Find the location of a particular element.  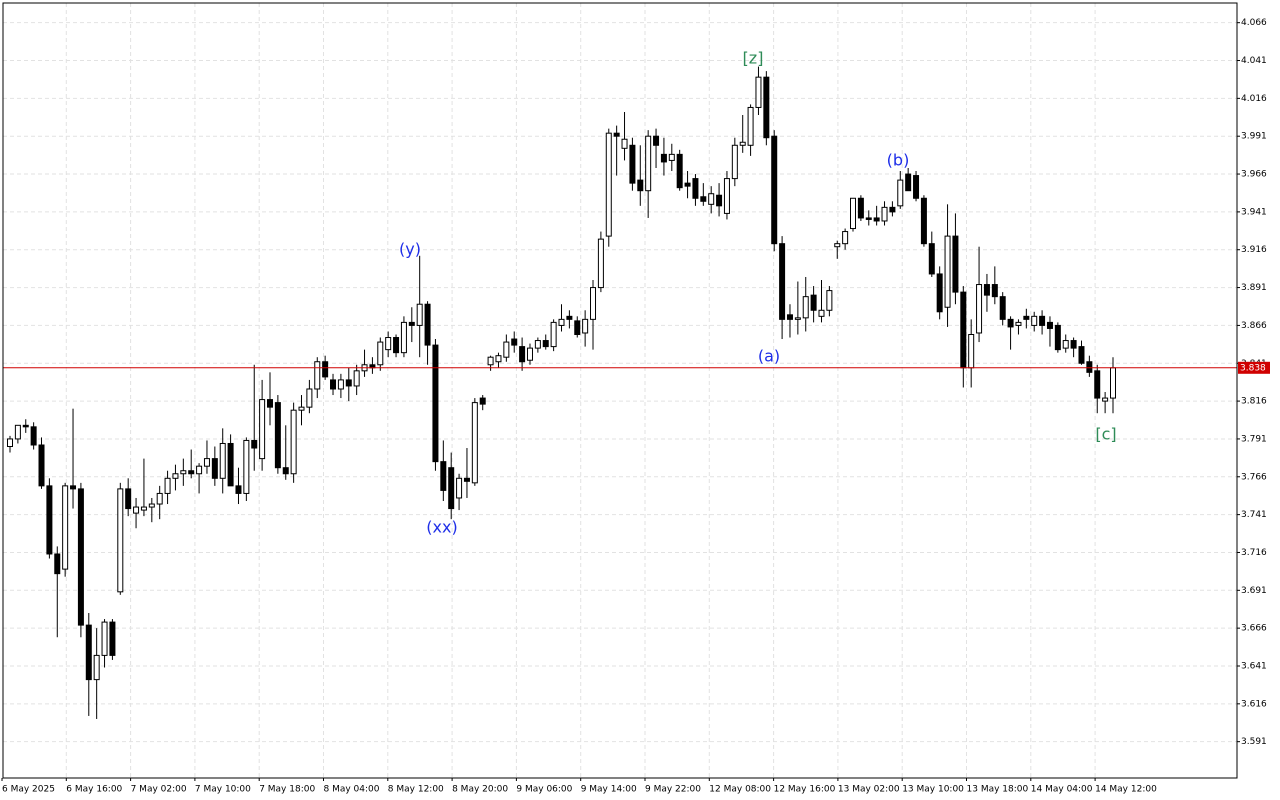

y-tick-label: 3.966 is located at coordinates (1254, 175).